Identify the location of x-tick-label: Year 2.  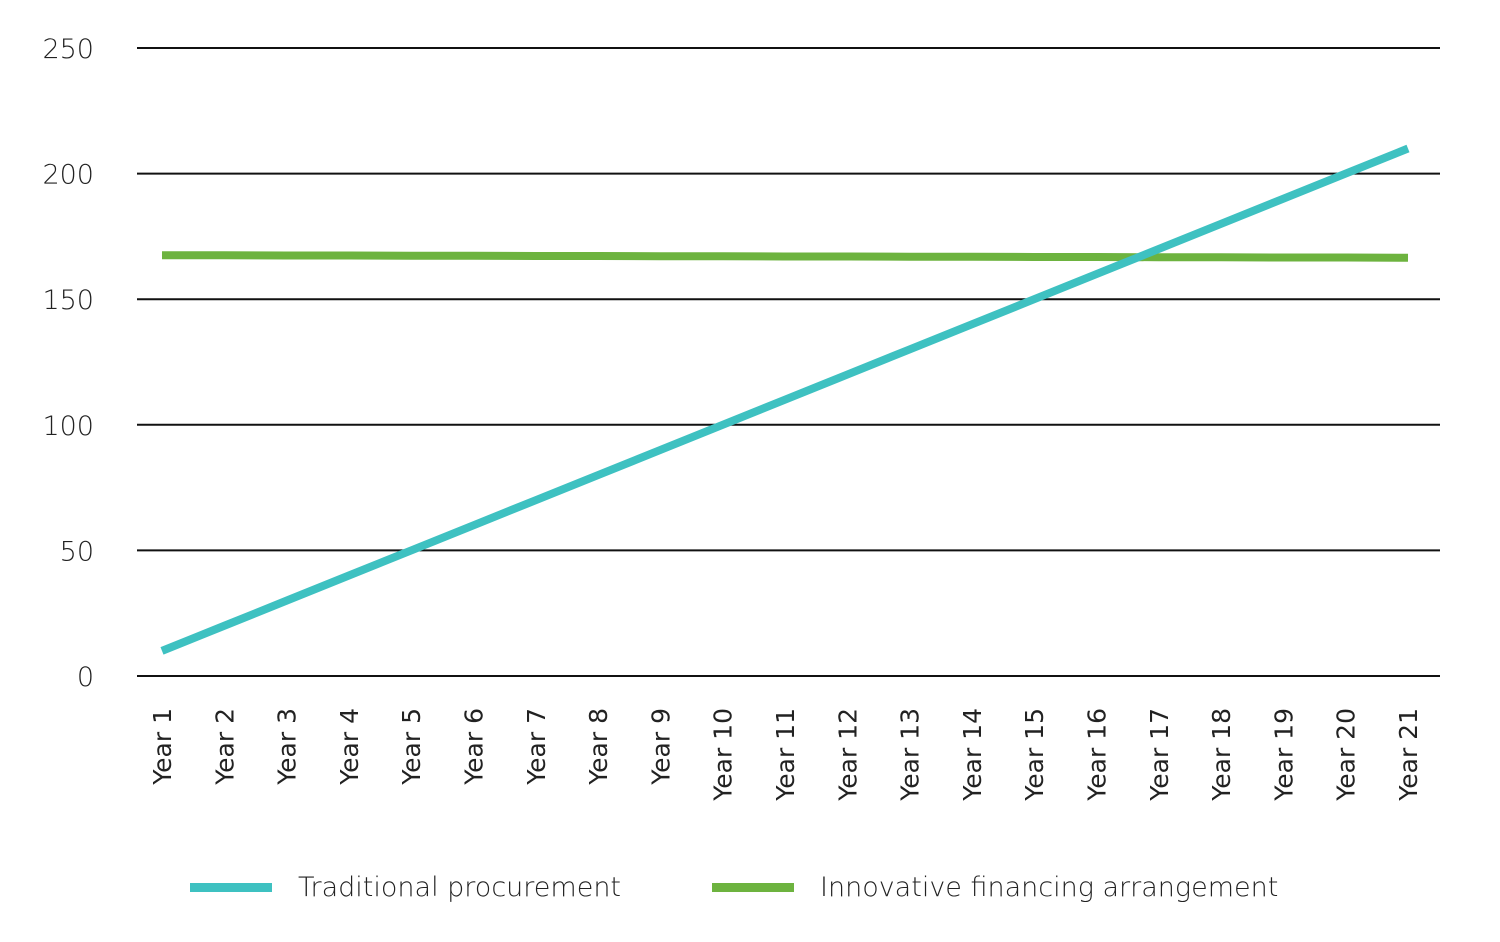
(224, 747).